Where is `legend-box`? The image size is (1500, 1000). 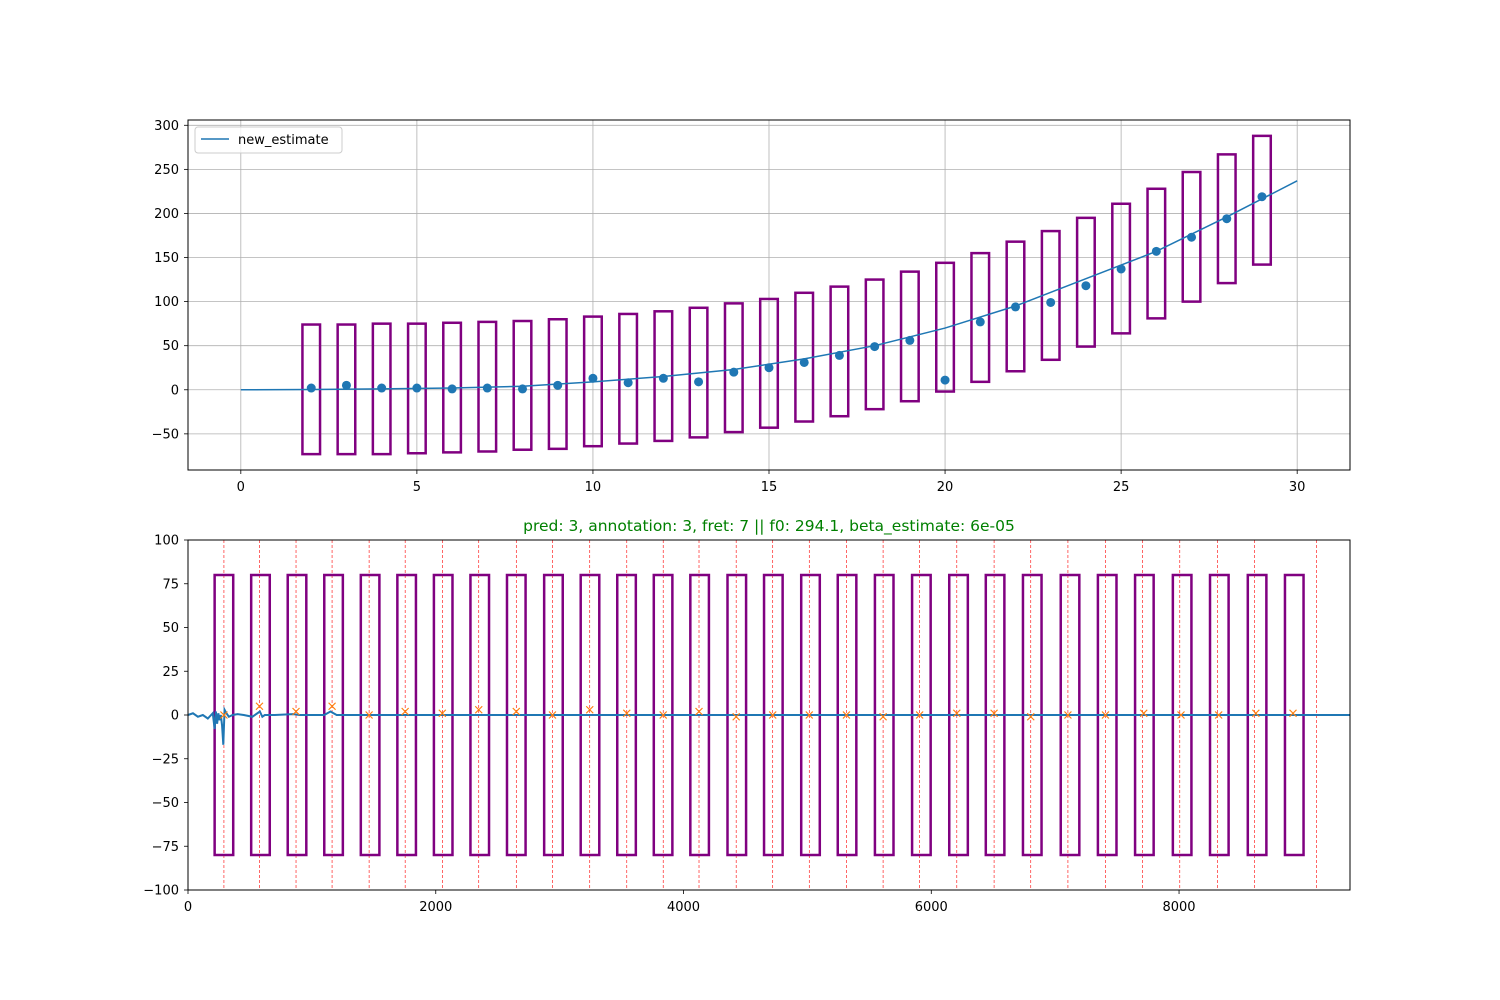 legend-box is located at coordinates (268, 140).